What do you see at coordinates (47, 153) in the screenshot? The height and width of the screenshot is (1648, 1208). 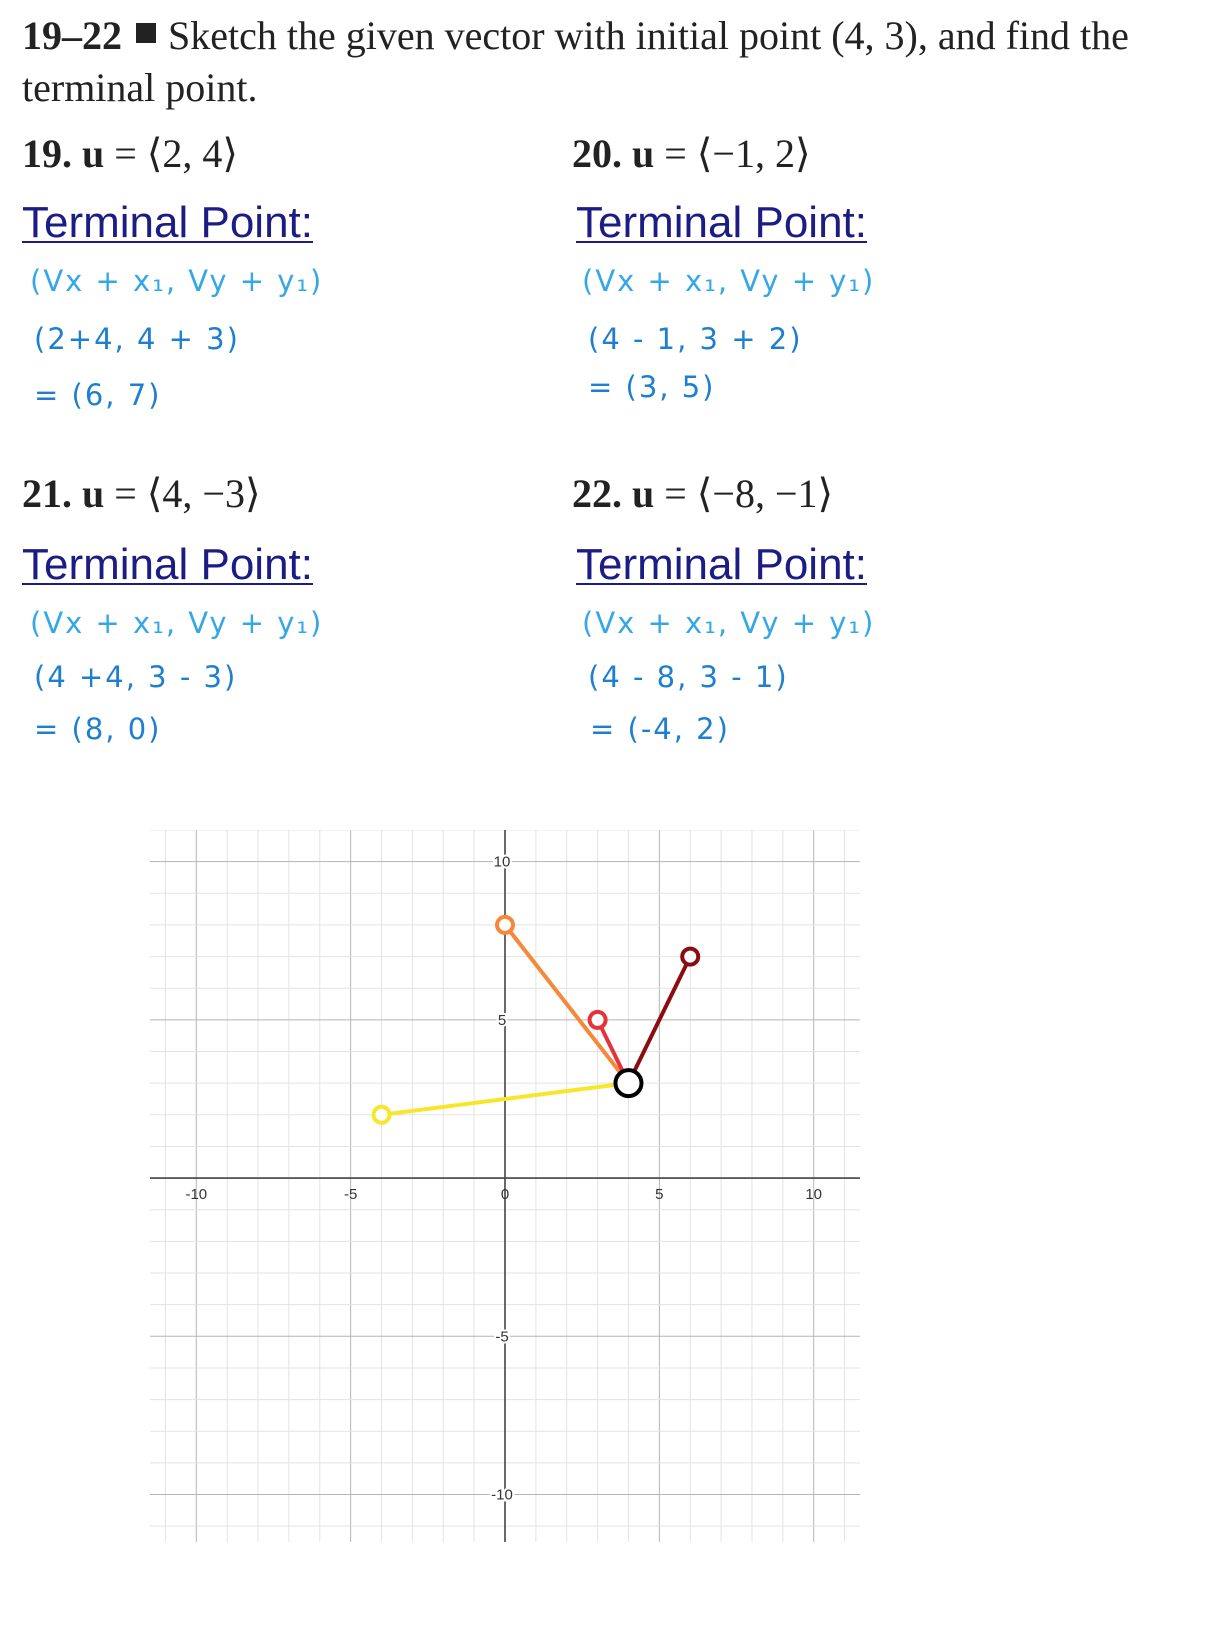 I see `problem-number: 19.` at bounding box center [47, 153].